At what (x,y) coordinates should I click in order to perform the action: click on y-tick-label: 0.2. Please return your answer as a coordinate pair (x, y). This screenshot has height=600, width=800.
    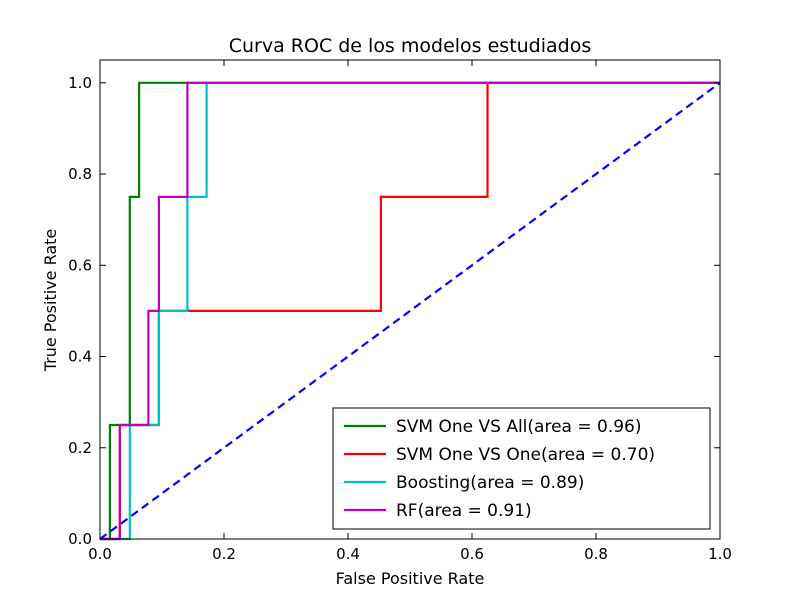
    Looking at the image, I should click on (80, 448).